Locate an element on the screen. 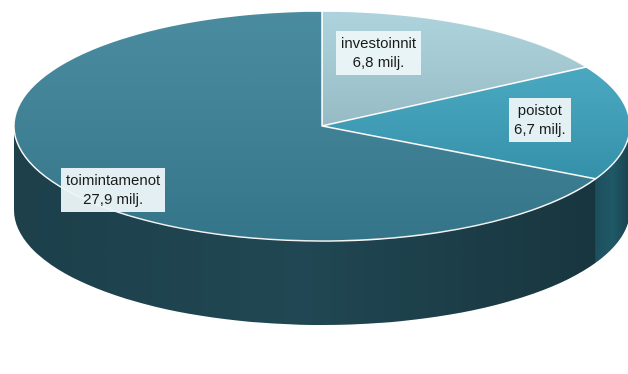  slice-value-poistot: 6,7 milj. is located at coordinates (540, 129).